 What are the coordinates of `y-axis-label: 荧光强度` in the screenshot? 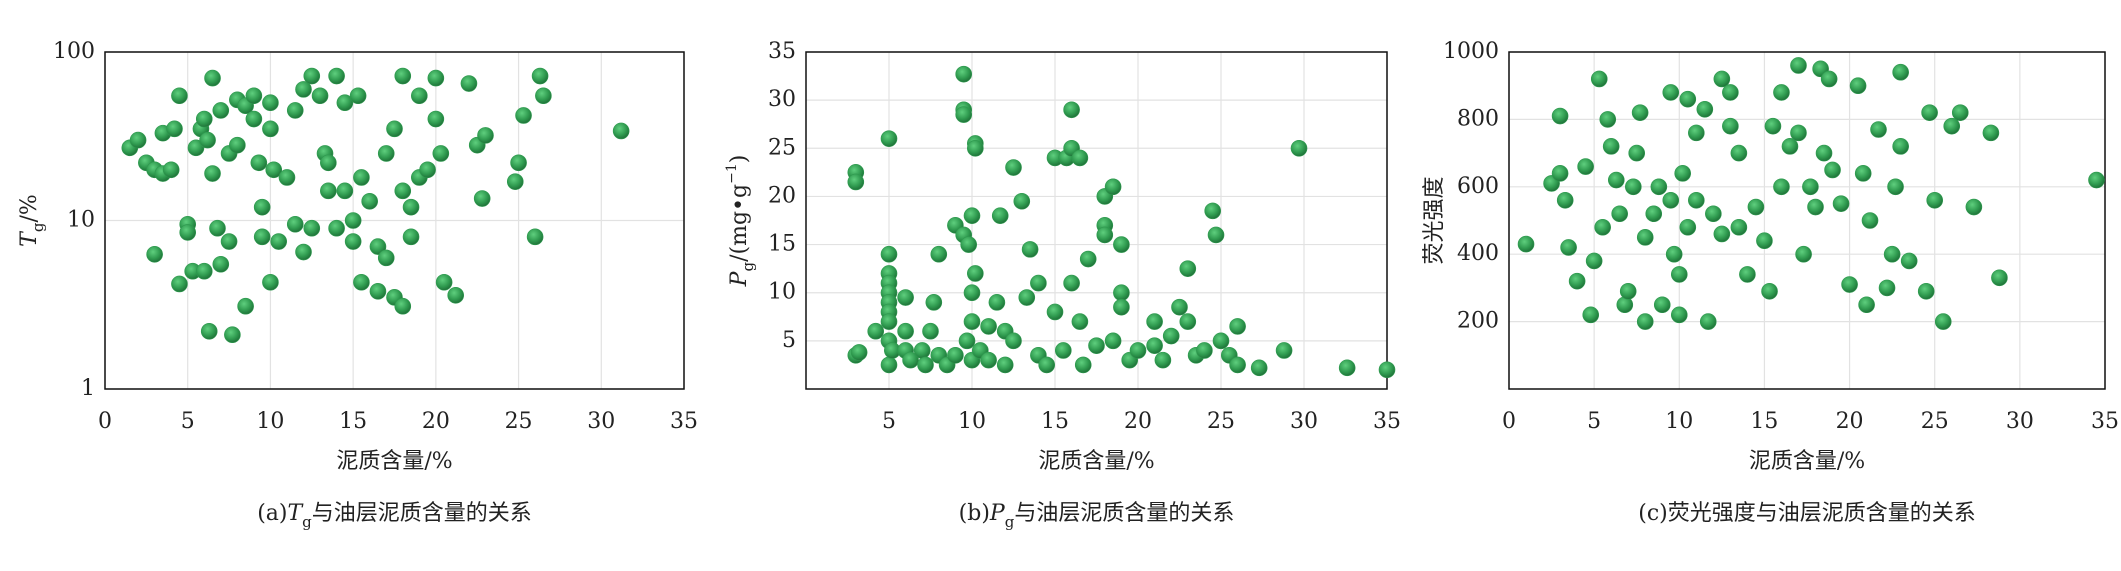 It's located at (1434, 220).